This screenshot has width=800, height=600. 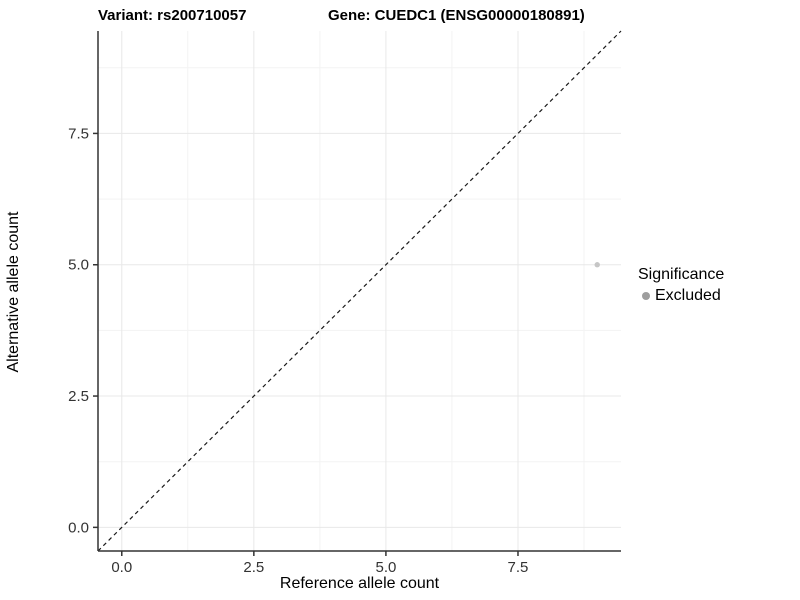 What do you see at coordinates (78, 265) in the screenshot?
I see `y-tick-label: 5.0` at bounding box center [78, 265].